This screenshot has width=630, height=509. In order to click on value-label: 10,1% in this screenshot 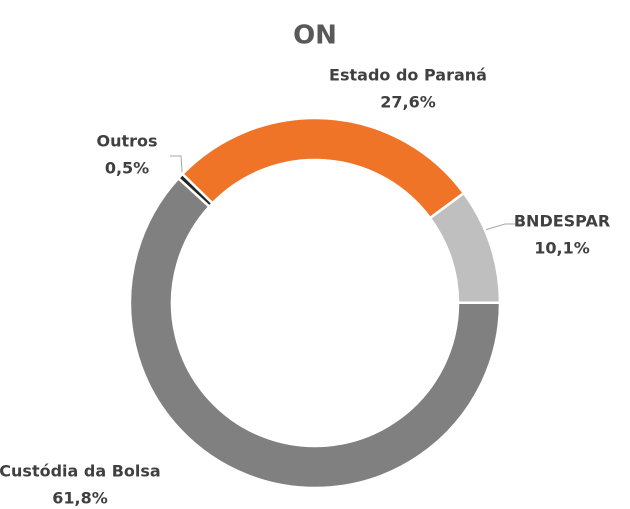, I will do `click(562, 248)`.